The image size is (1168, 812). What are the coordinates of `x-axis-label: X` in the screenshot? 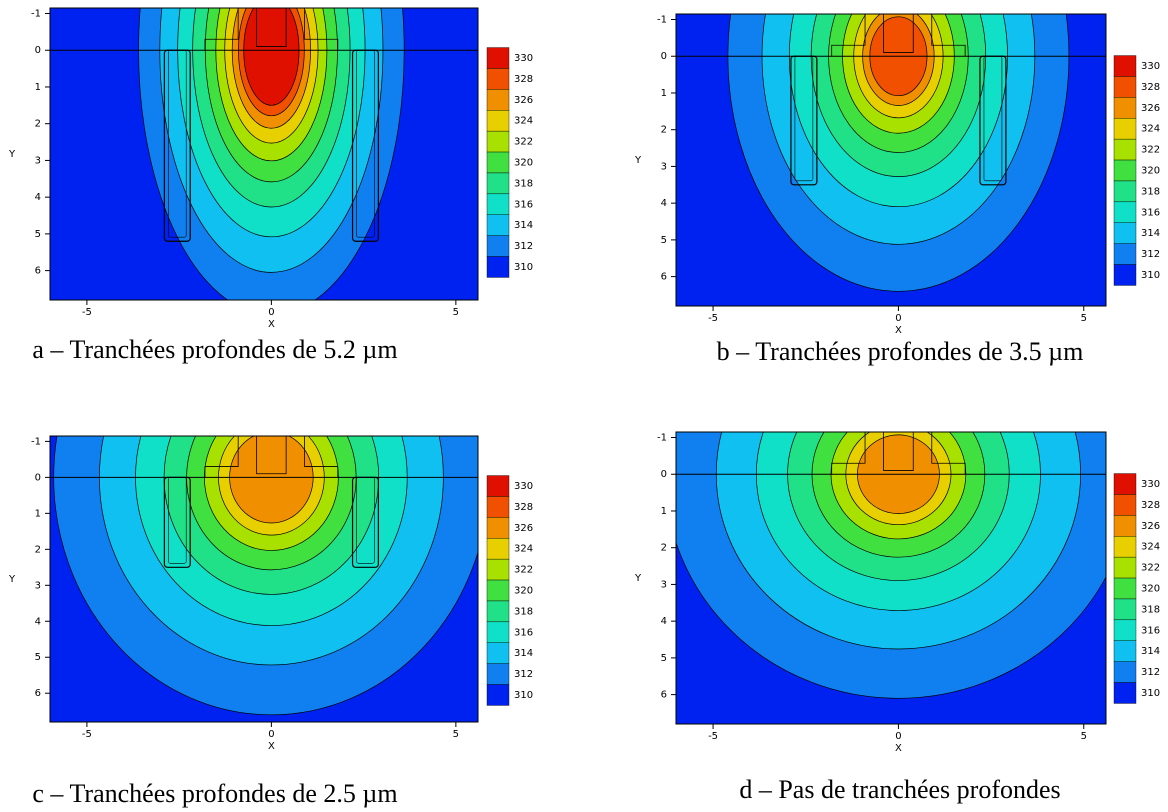 It's located at (271, 324).